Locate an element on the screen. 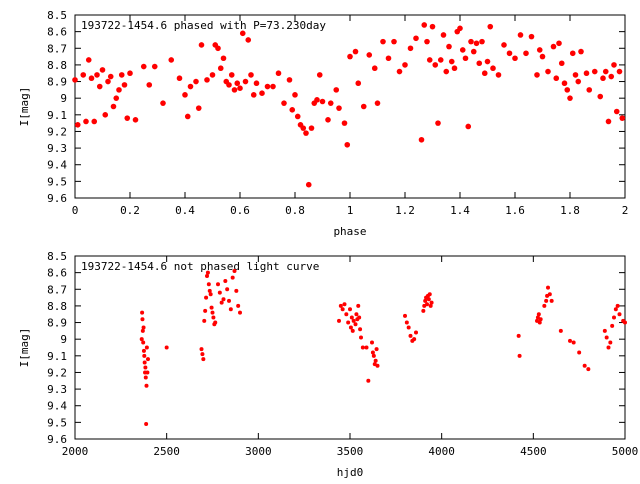 Image resolution: width=640 pixels, height=484 pixels. x-tick-label: 1.2 is located at coordinates (405, 210).